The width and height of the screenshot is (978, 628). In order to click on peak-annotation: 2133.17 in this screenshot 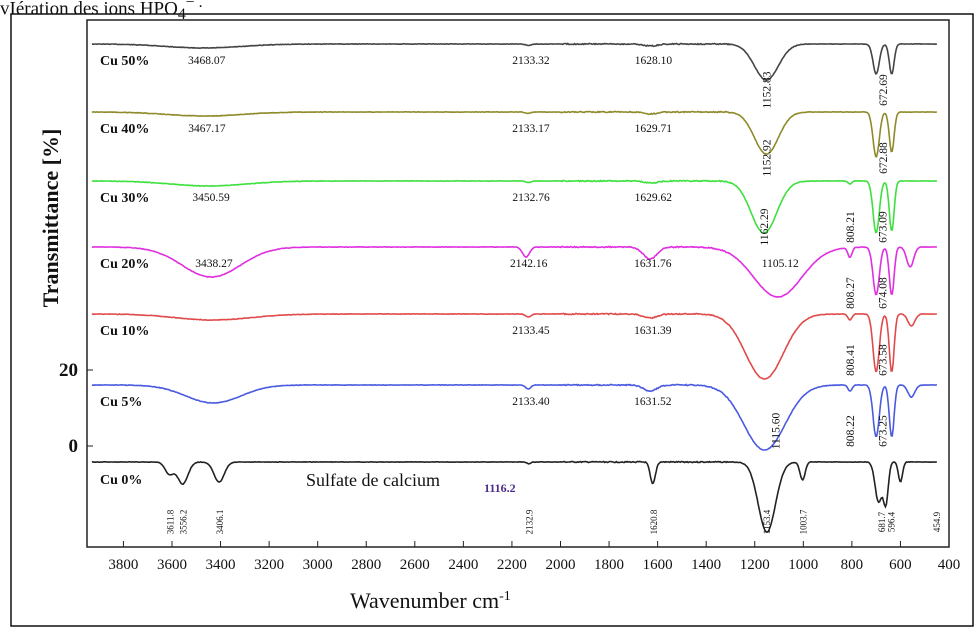, I will do `click(531, 129)`.